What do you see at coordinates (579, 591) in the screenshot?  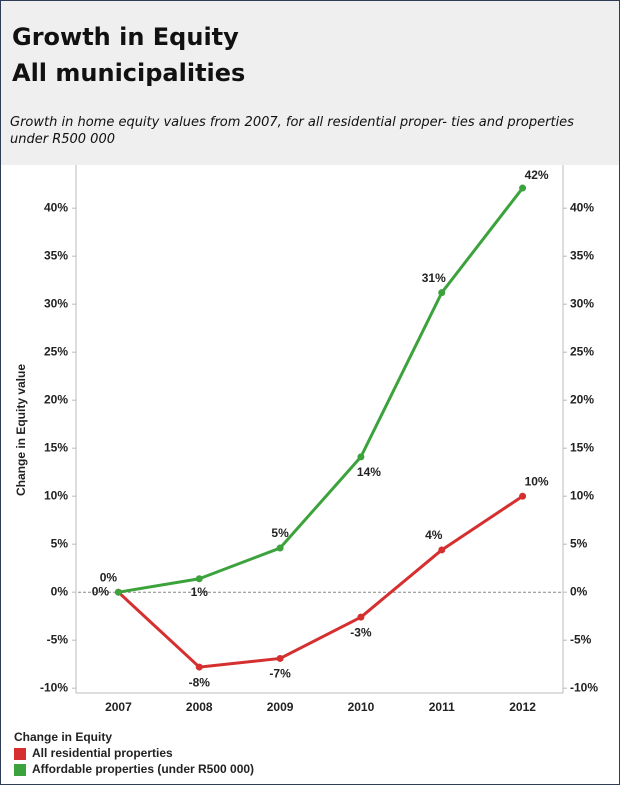 I see `y2-tick-label: 0%` at bounding box center [579, 591].